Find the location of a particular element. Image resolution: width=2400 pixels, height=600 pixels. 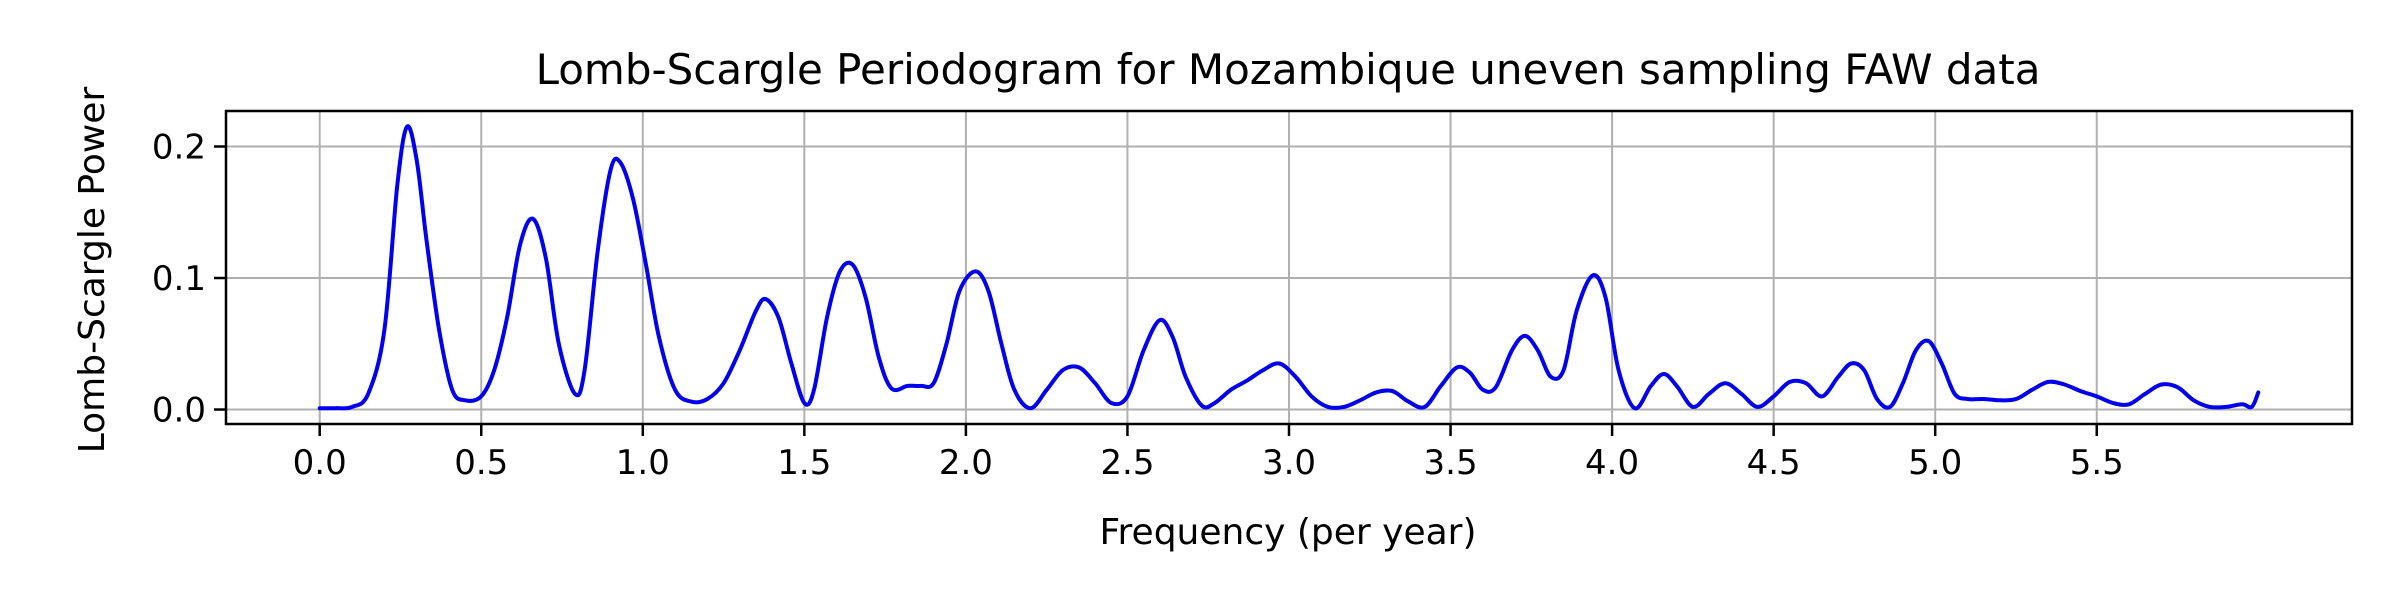

x-tick-label: 2.0 is located at coordinates (966, 463).